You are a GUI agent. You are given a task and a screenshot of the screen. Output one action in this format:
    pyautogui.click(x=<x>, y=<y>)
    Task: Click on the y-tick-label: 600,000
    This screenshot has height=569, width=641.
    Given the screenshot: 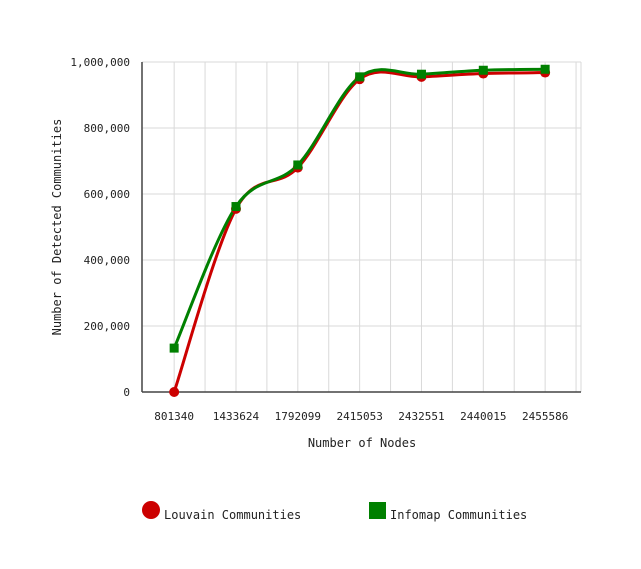 What is the action you would take?
    pyautogui.click(x=107, y=194)
    